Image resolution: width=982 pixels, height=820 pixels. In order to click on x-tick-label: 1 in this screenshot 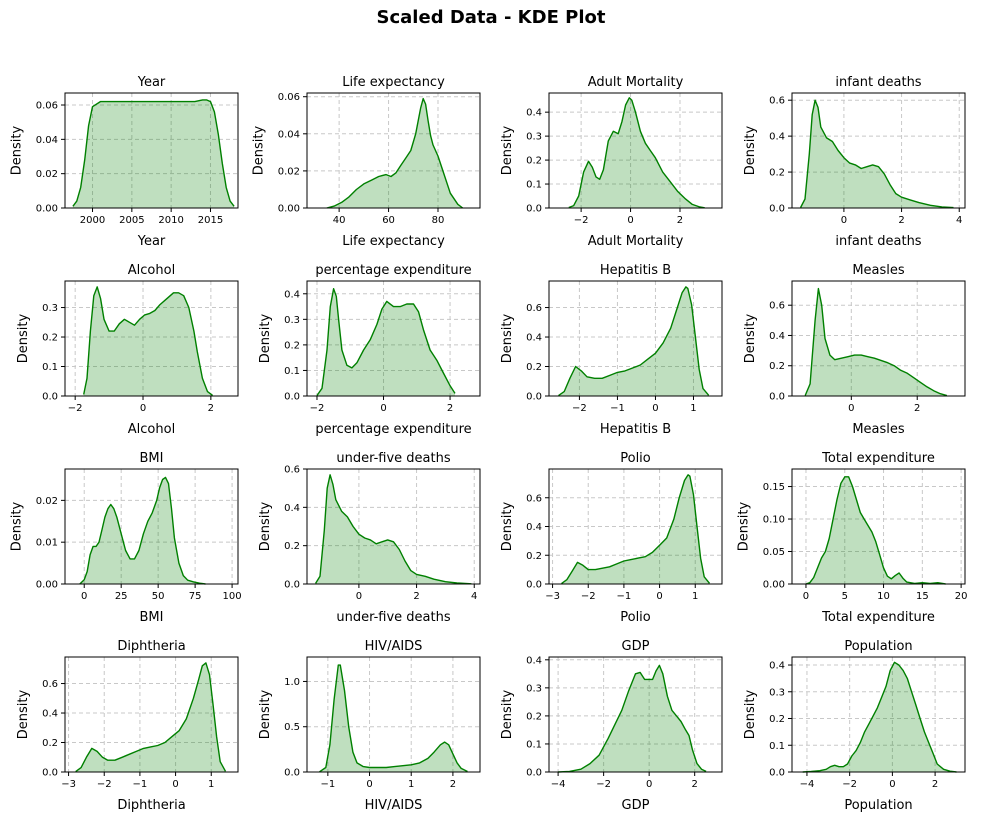, I will do `click(693, 408)`.